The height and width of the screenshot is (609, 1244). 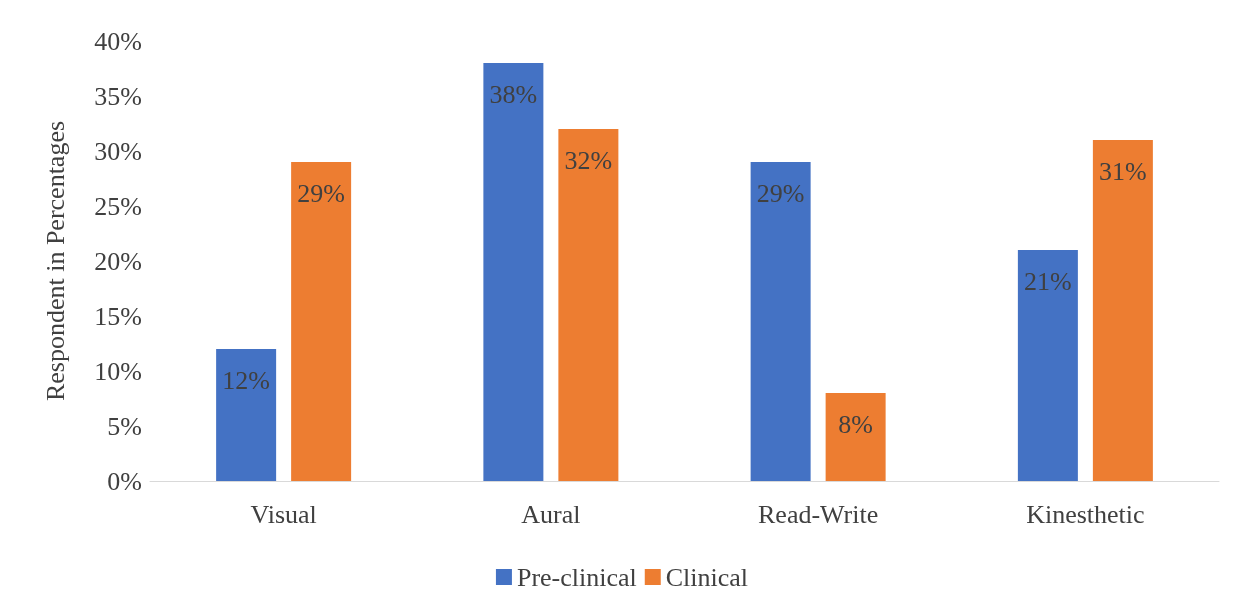 What do you see at coordinates (118, 316) in the screenshot?
I see `y-tick-label: 15%` at bounding box center [118, 316].